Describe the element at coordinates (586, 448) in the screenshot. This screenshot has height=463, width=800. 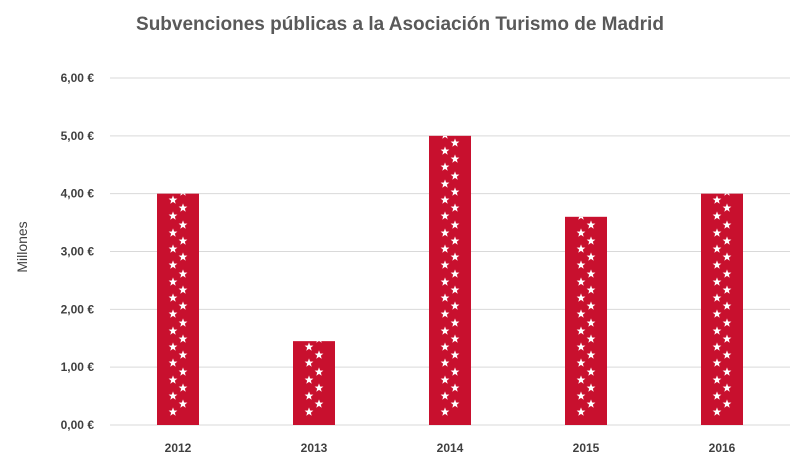
I see `x-tick-label: 2015` at that location.